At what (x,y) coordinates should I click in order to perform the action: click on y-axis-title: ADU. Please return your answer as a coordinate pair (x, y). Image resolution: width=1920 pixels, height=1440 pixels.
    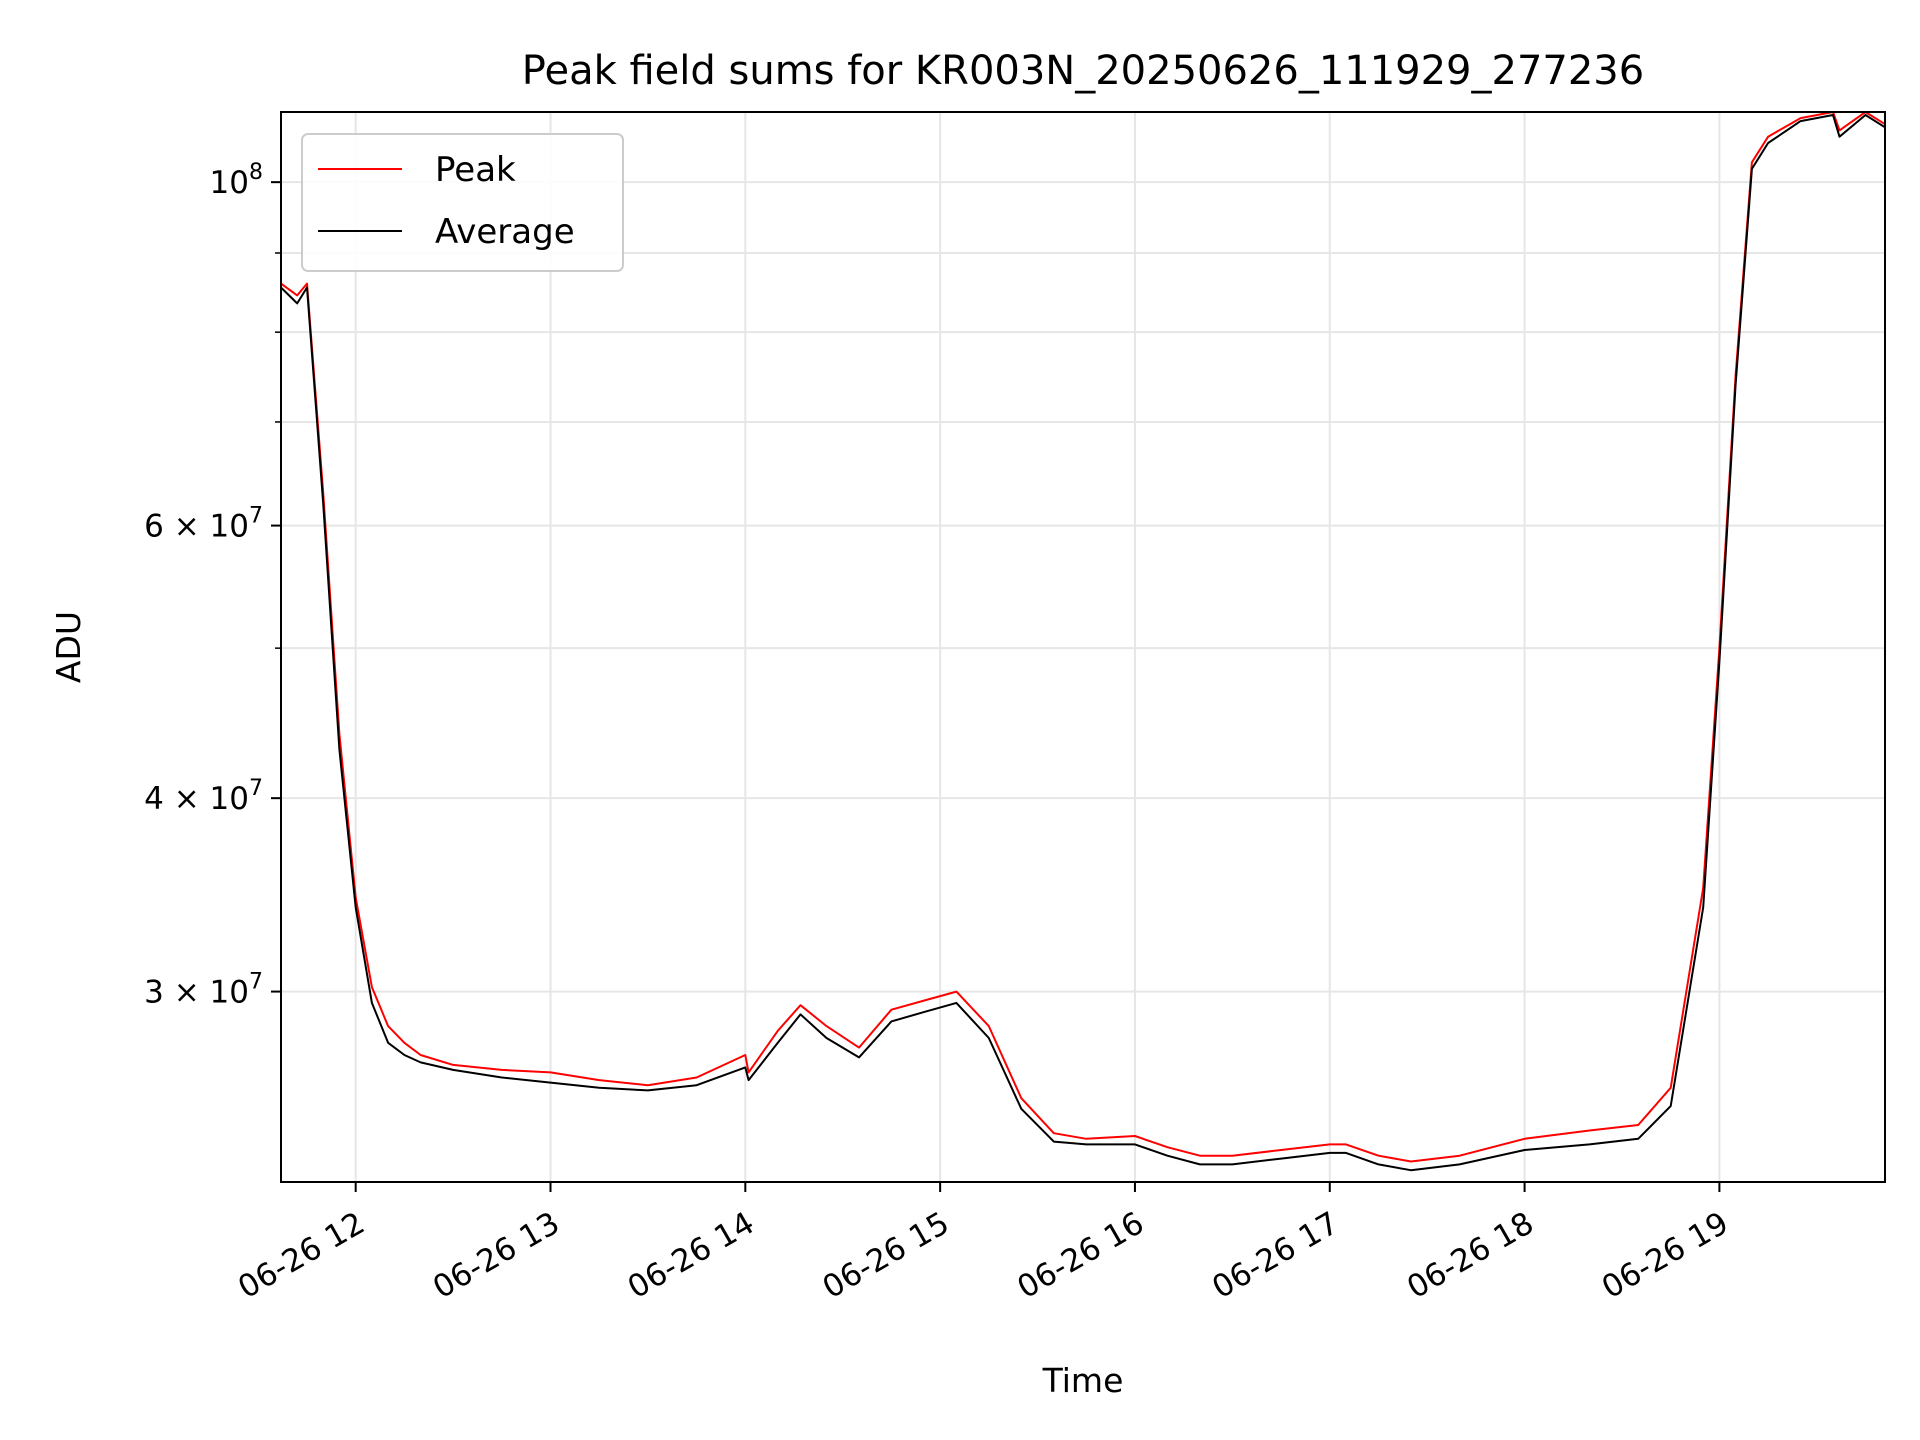
    Looking at the image, I should click on (68, 647).